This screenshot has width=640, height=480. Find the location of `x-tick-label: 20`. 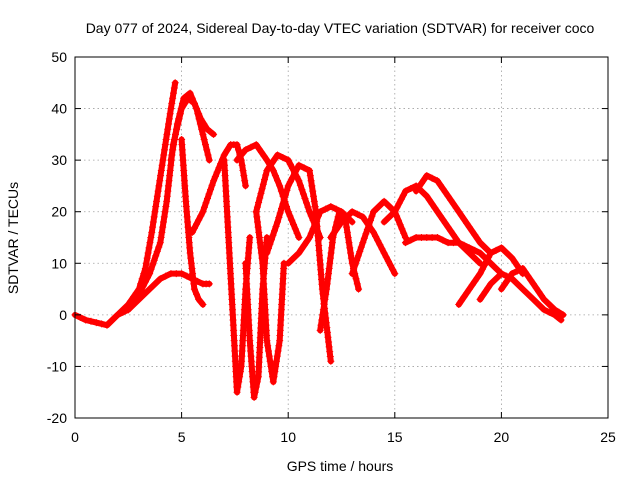

x-tick-label: 20 is located at coordinates (502, 437).